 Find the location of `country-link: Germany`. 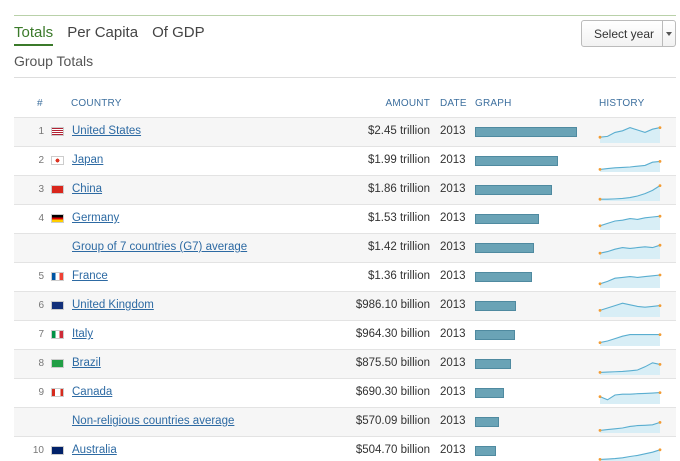

country-link: Germany is located at coordinates (96, 218).